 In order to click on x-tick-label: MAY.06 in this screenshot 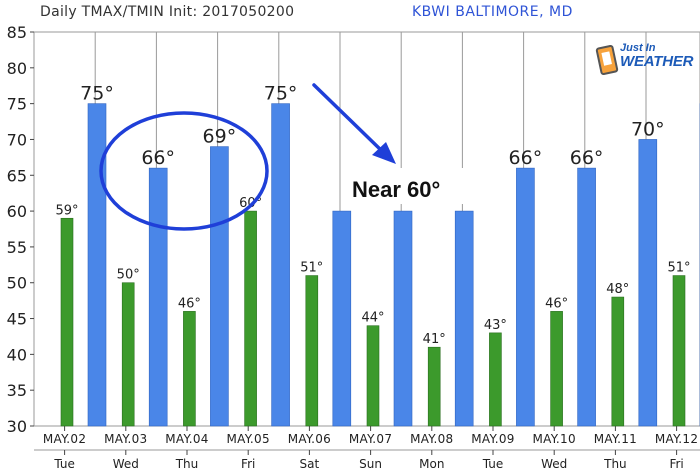, I will do `click(309, 439)`.